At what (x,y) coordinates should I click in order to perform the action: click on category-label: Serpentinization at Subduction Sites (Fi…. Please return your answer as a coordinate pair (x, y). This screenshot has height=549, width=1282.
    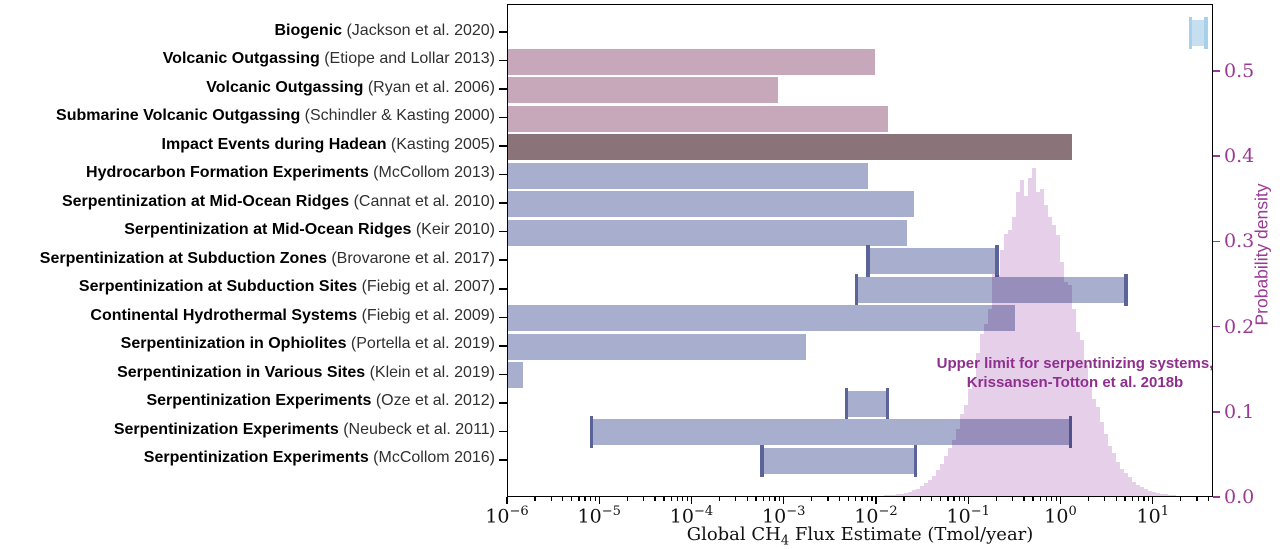
    Looking at the image, I should click on (248, 287).